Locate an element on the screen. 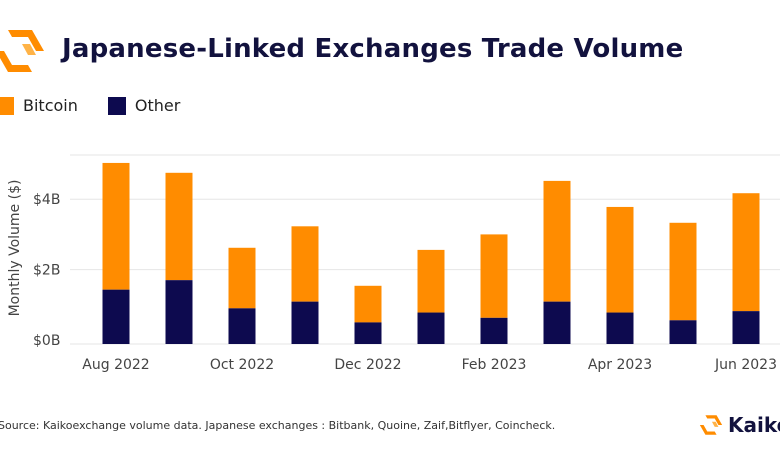 The image size is (780, 450). legend-item-bitcoin: Bitcoin is located at coordinates (39, 105).